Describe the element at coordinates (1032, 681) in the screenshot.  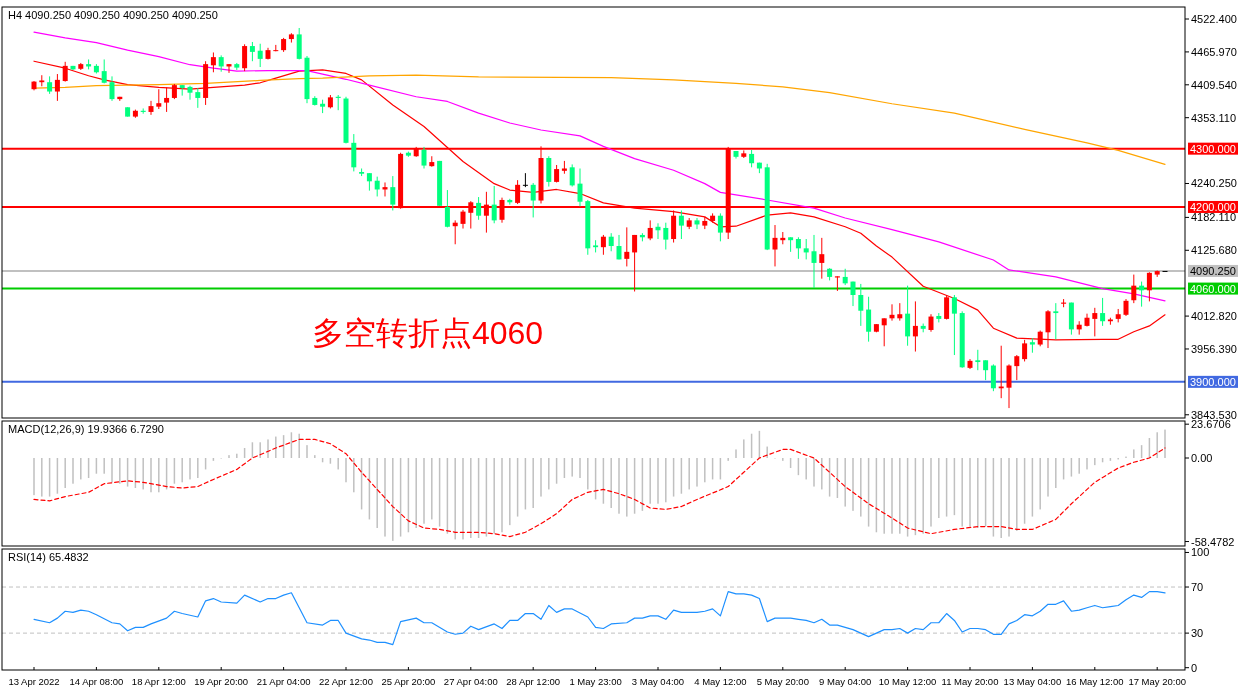
I see `x-tick-label: 13 May 04:00` at that location.